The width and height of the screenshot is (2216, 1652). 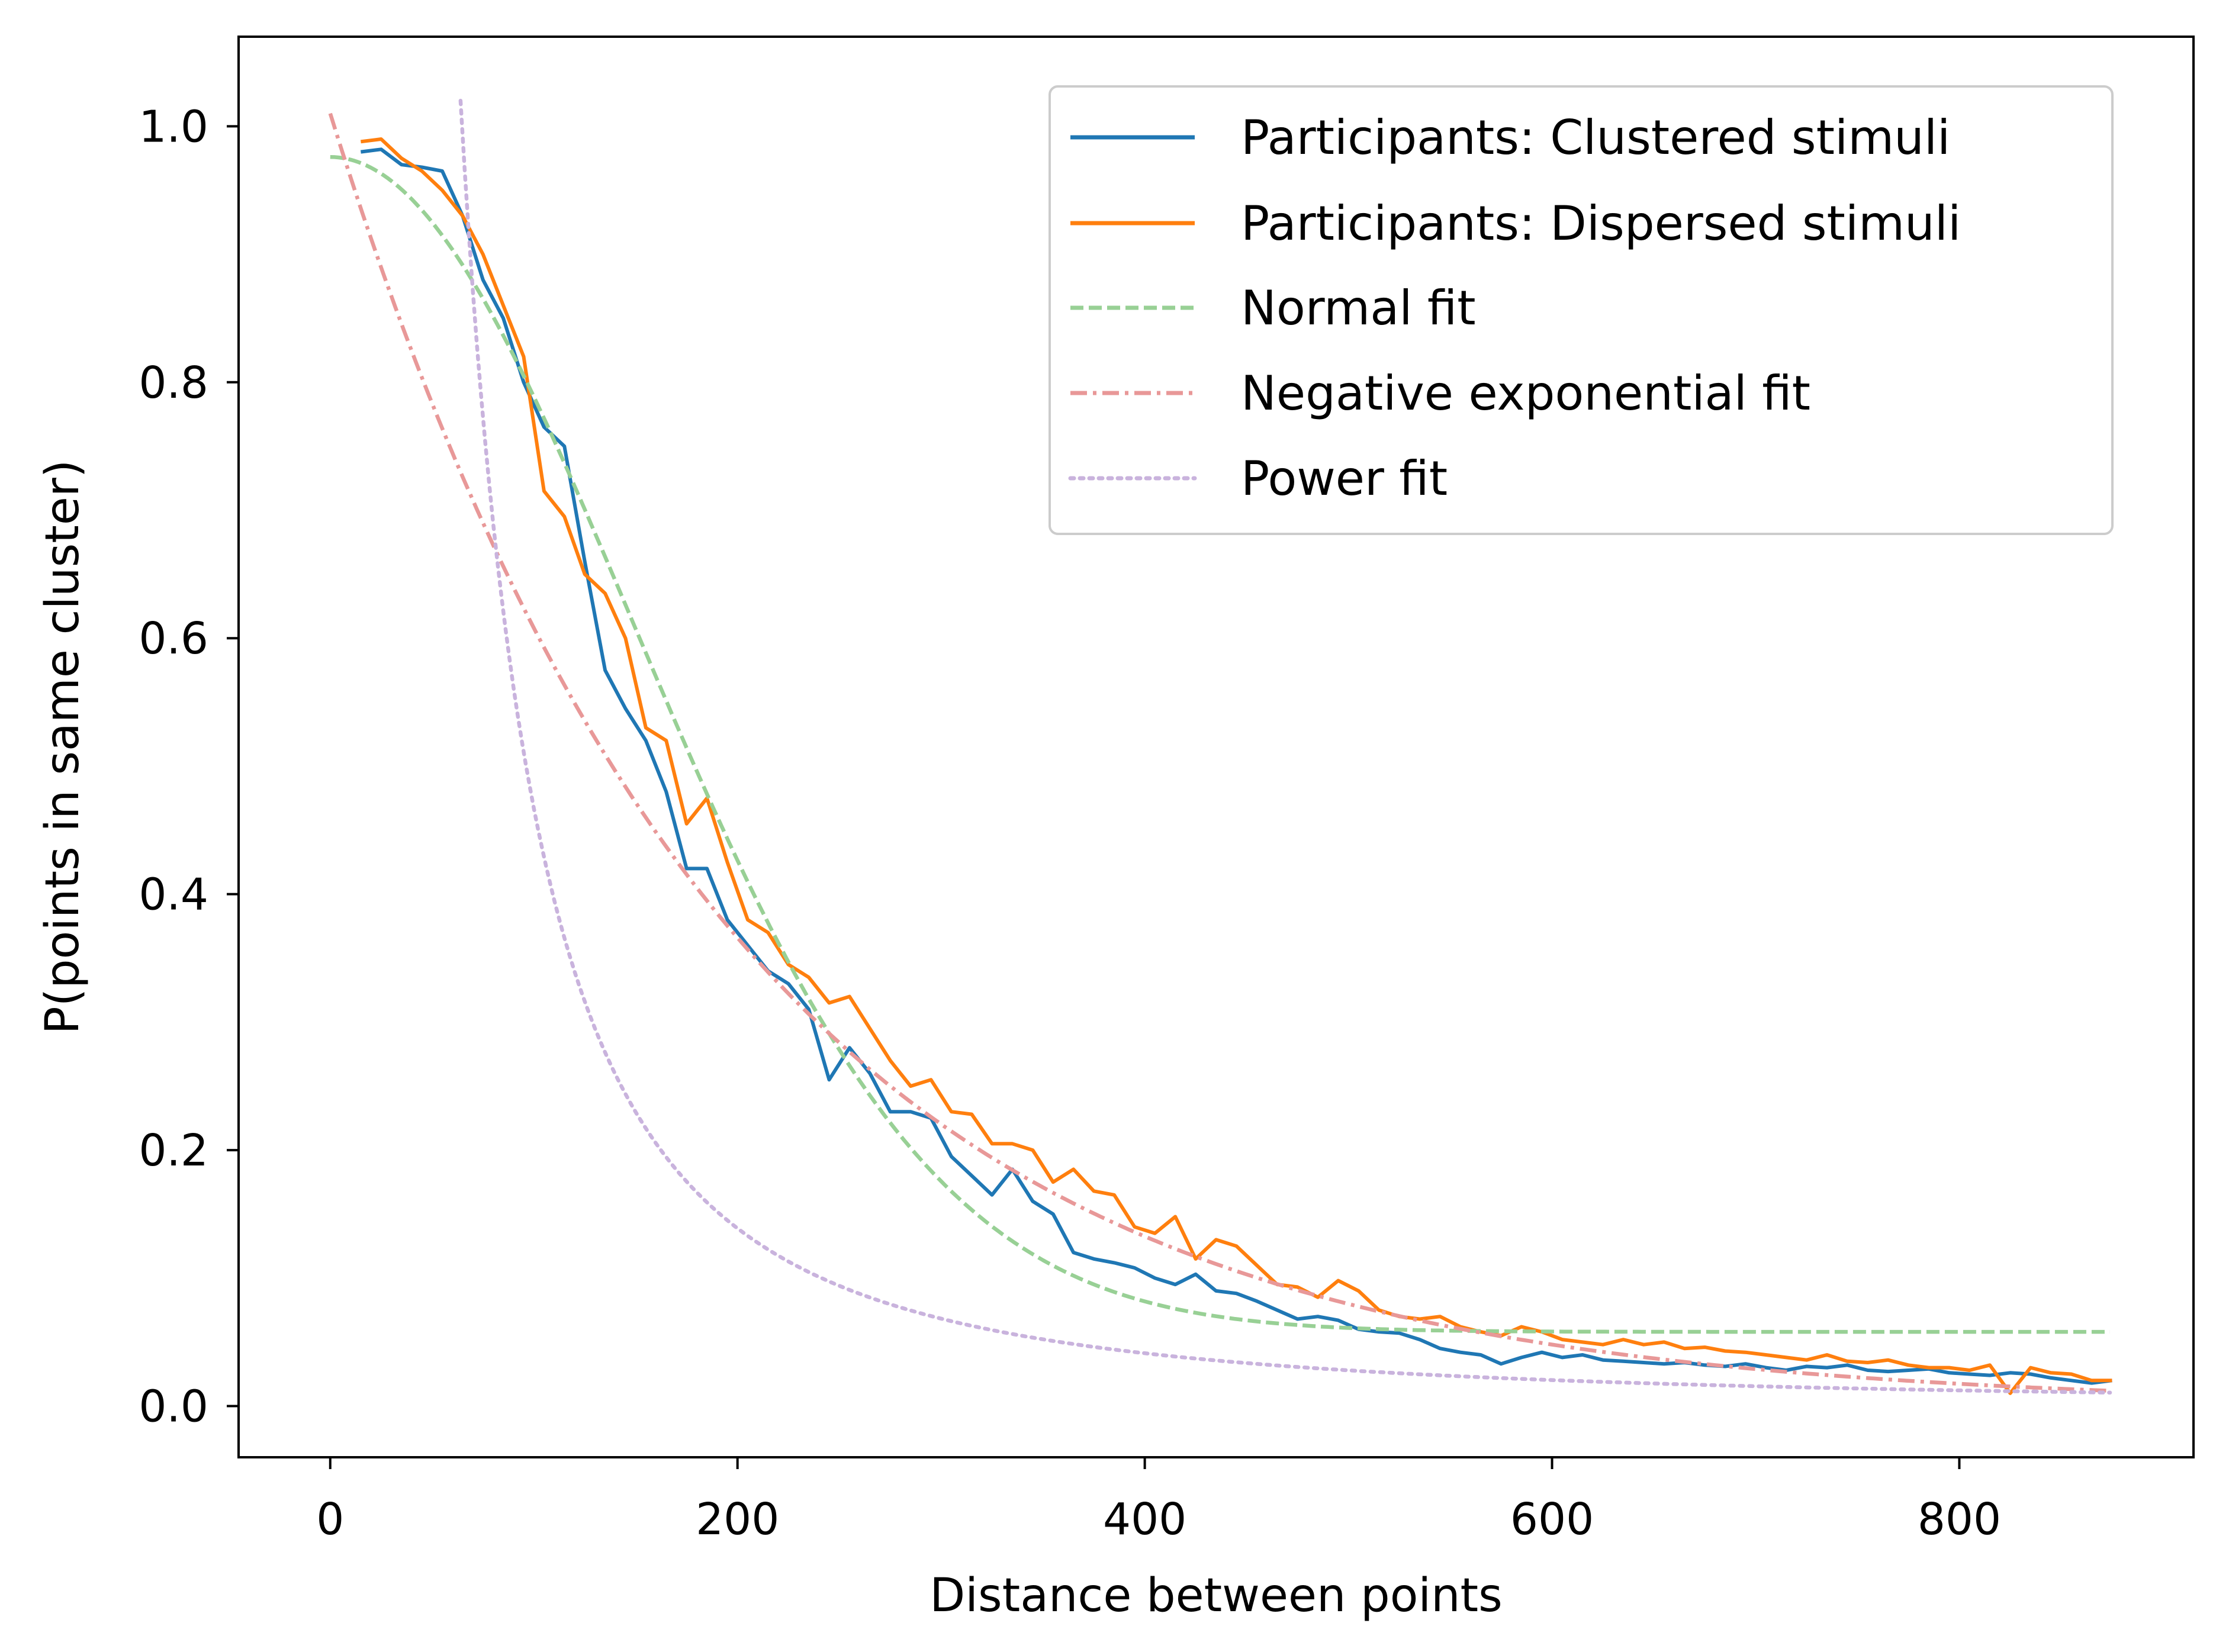 I want to click on y-tick-label: 0.6, so click(x=174, y=638).